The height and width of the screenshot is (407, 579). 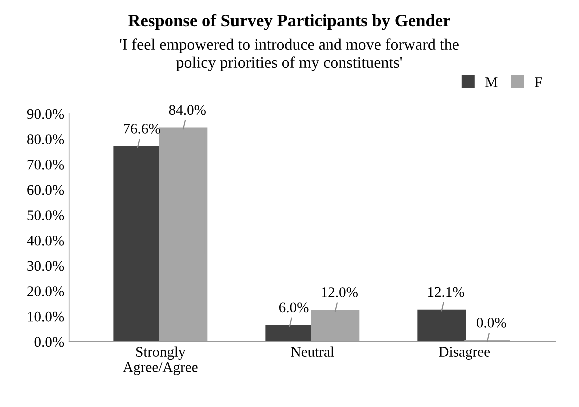 What do you see at coordinates (312, 352) in the screenshot?
I see `x-tick-label: Neutral` at bounding box center [312, 352].